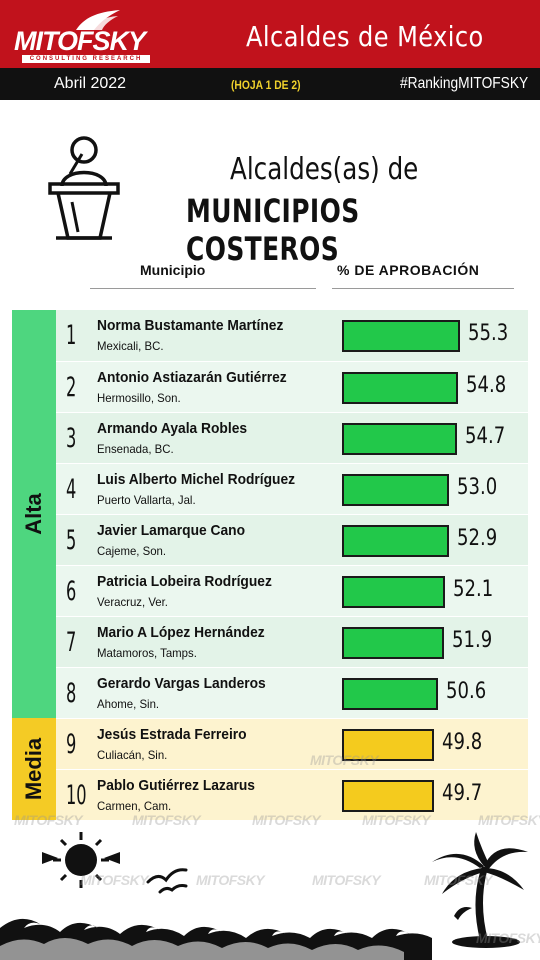  What do you see at coordinates (485, 436) in the screenshot?
I see `approval-value: 54.7` at bounding box center [485, 436].